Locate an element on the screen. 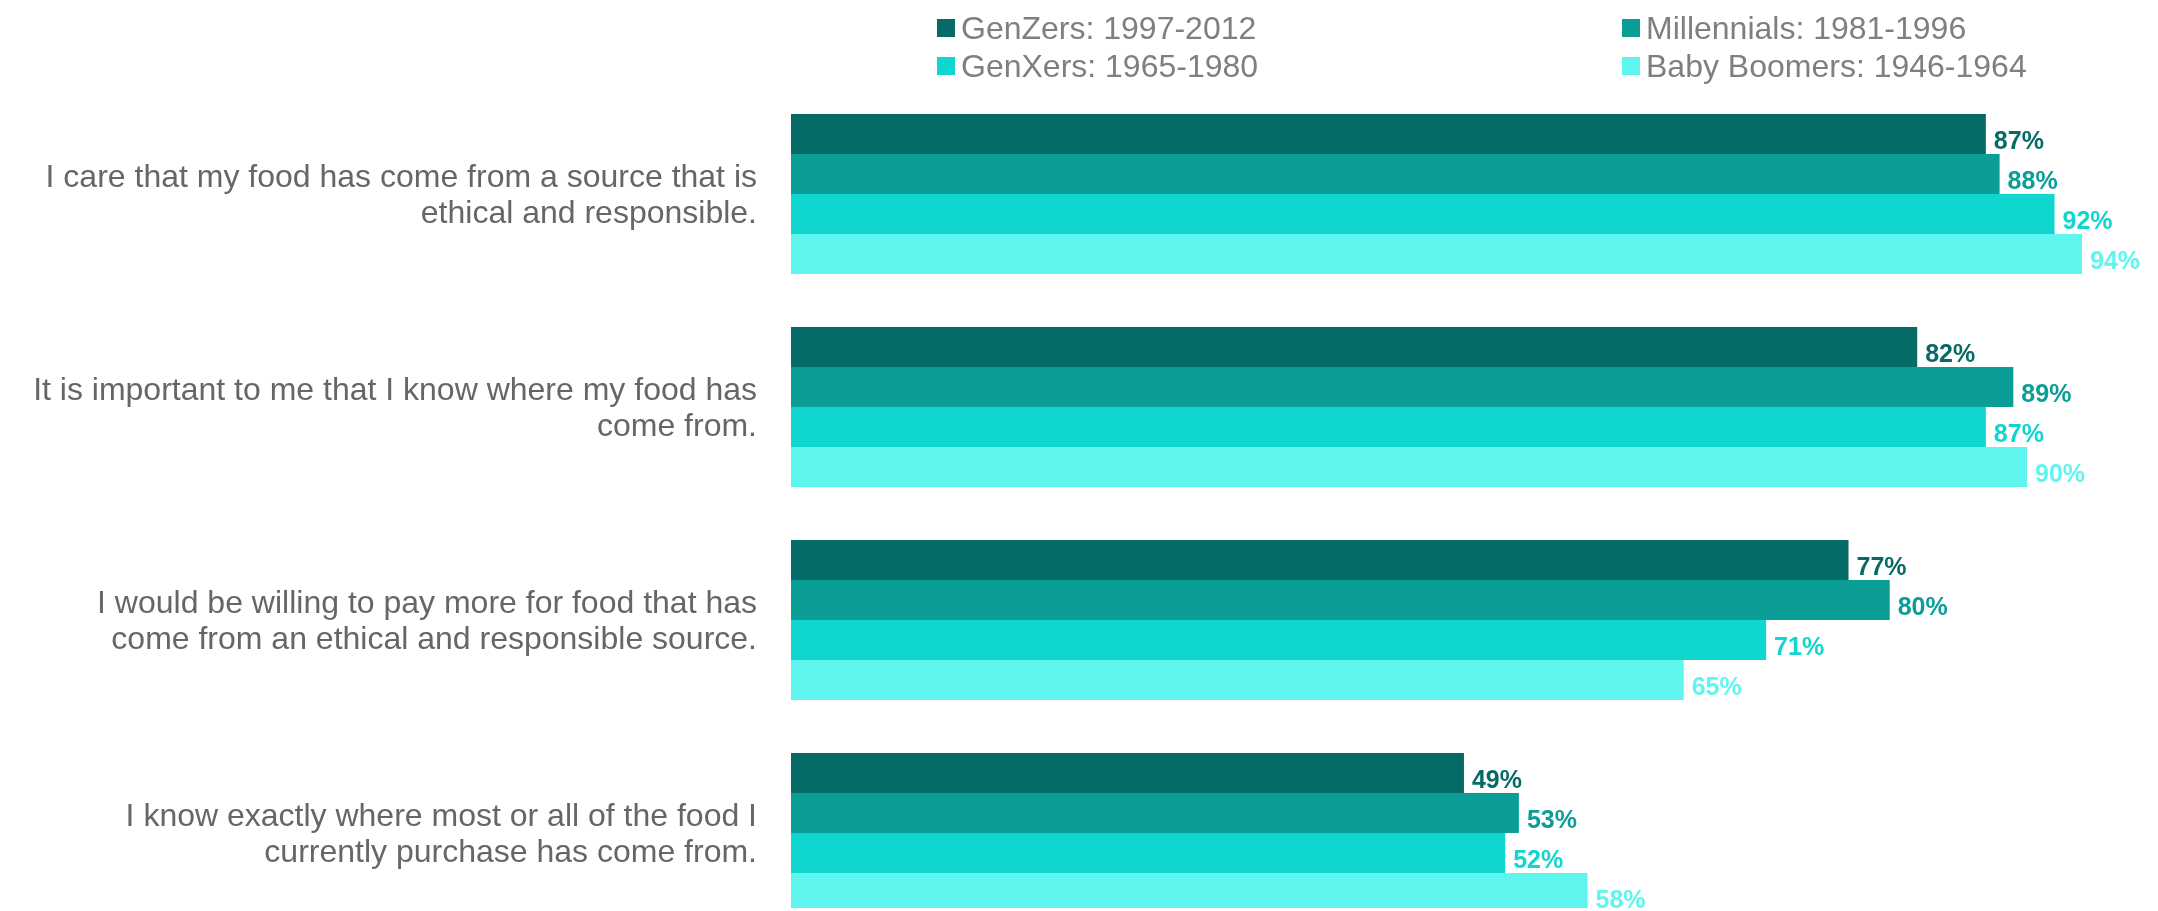  y-tick-label: I know exactly where most or all of the food I currently purchase has come from. is located at coordinates (441, 833).